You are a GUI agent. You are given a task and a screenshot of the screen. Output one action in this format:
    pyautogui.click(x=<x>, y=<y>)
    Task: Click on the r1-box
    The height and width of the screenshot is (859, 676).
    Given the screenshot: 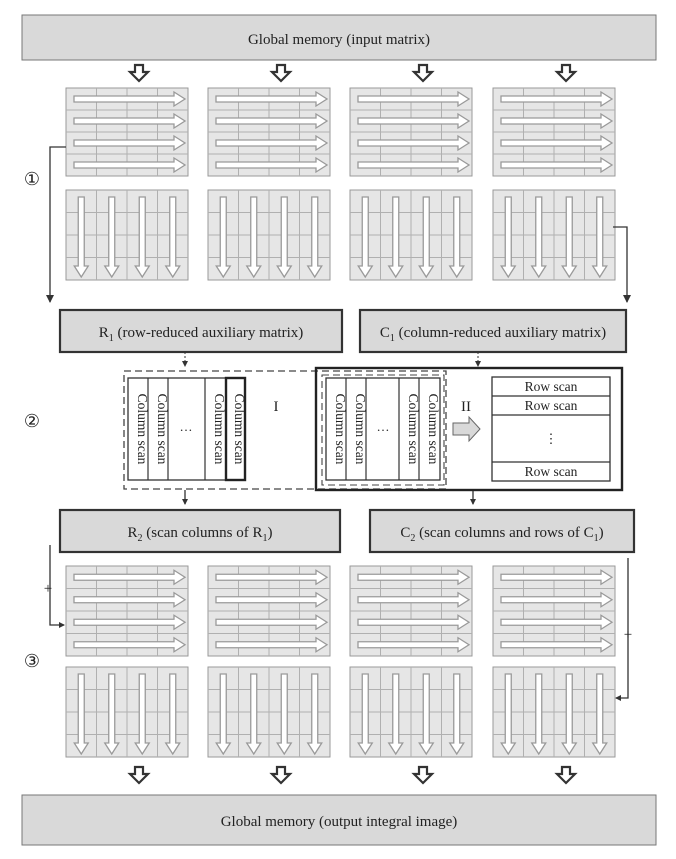 What is the action you would take?
    pyautogui.click(x=201, y=331)
    